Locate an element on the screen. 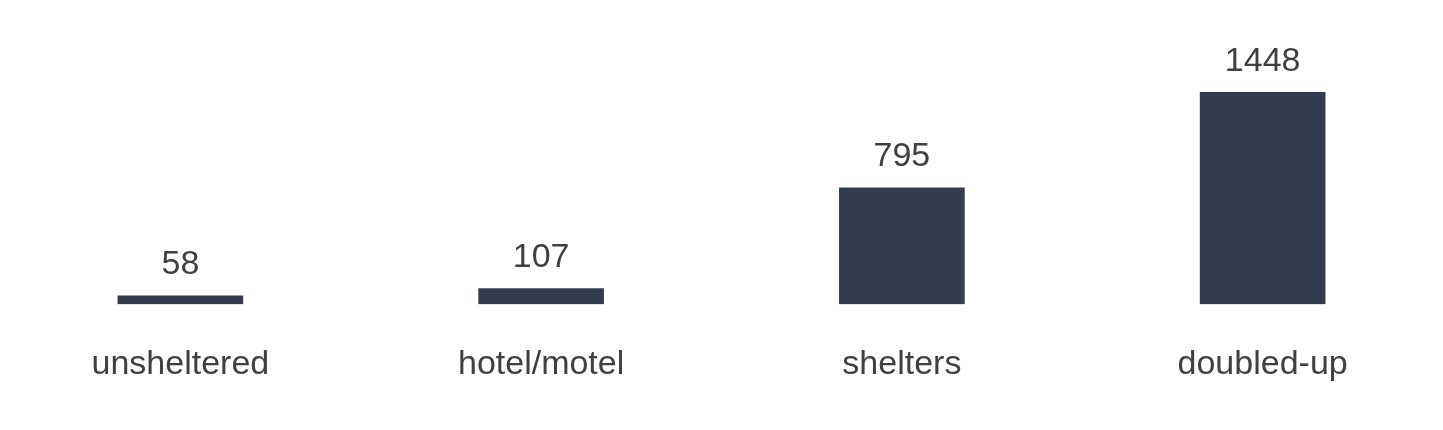  data-label: 107 is located at coordinates (541, 254).